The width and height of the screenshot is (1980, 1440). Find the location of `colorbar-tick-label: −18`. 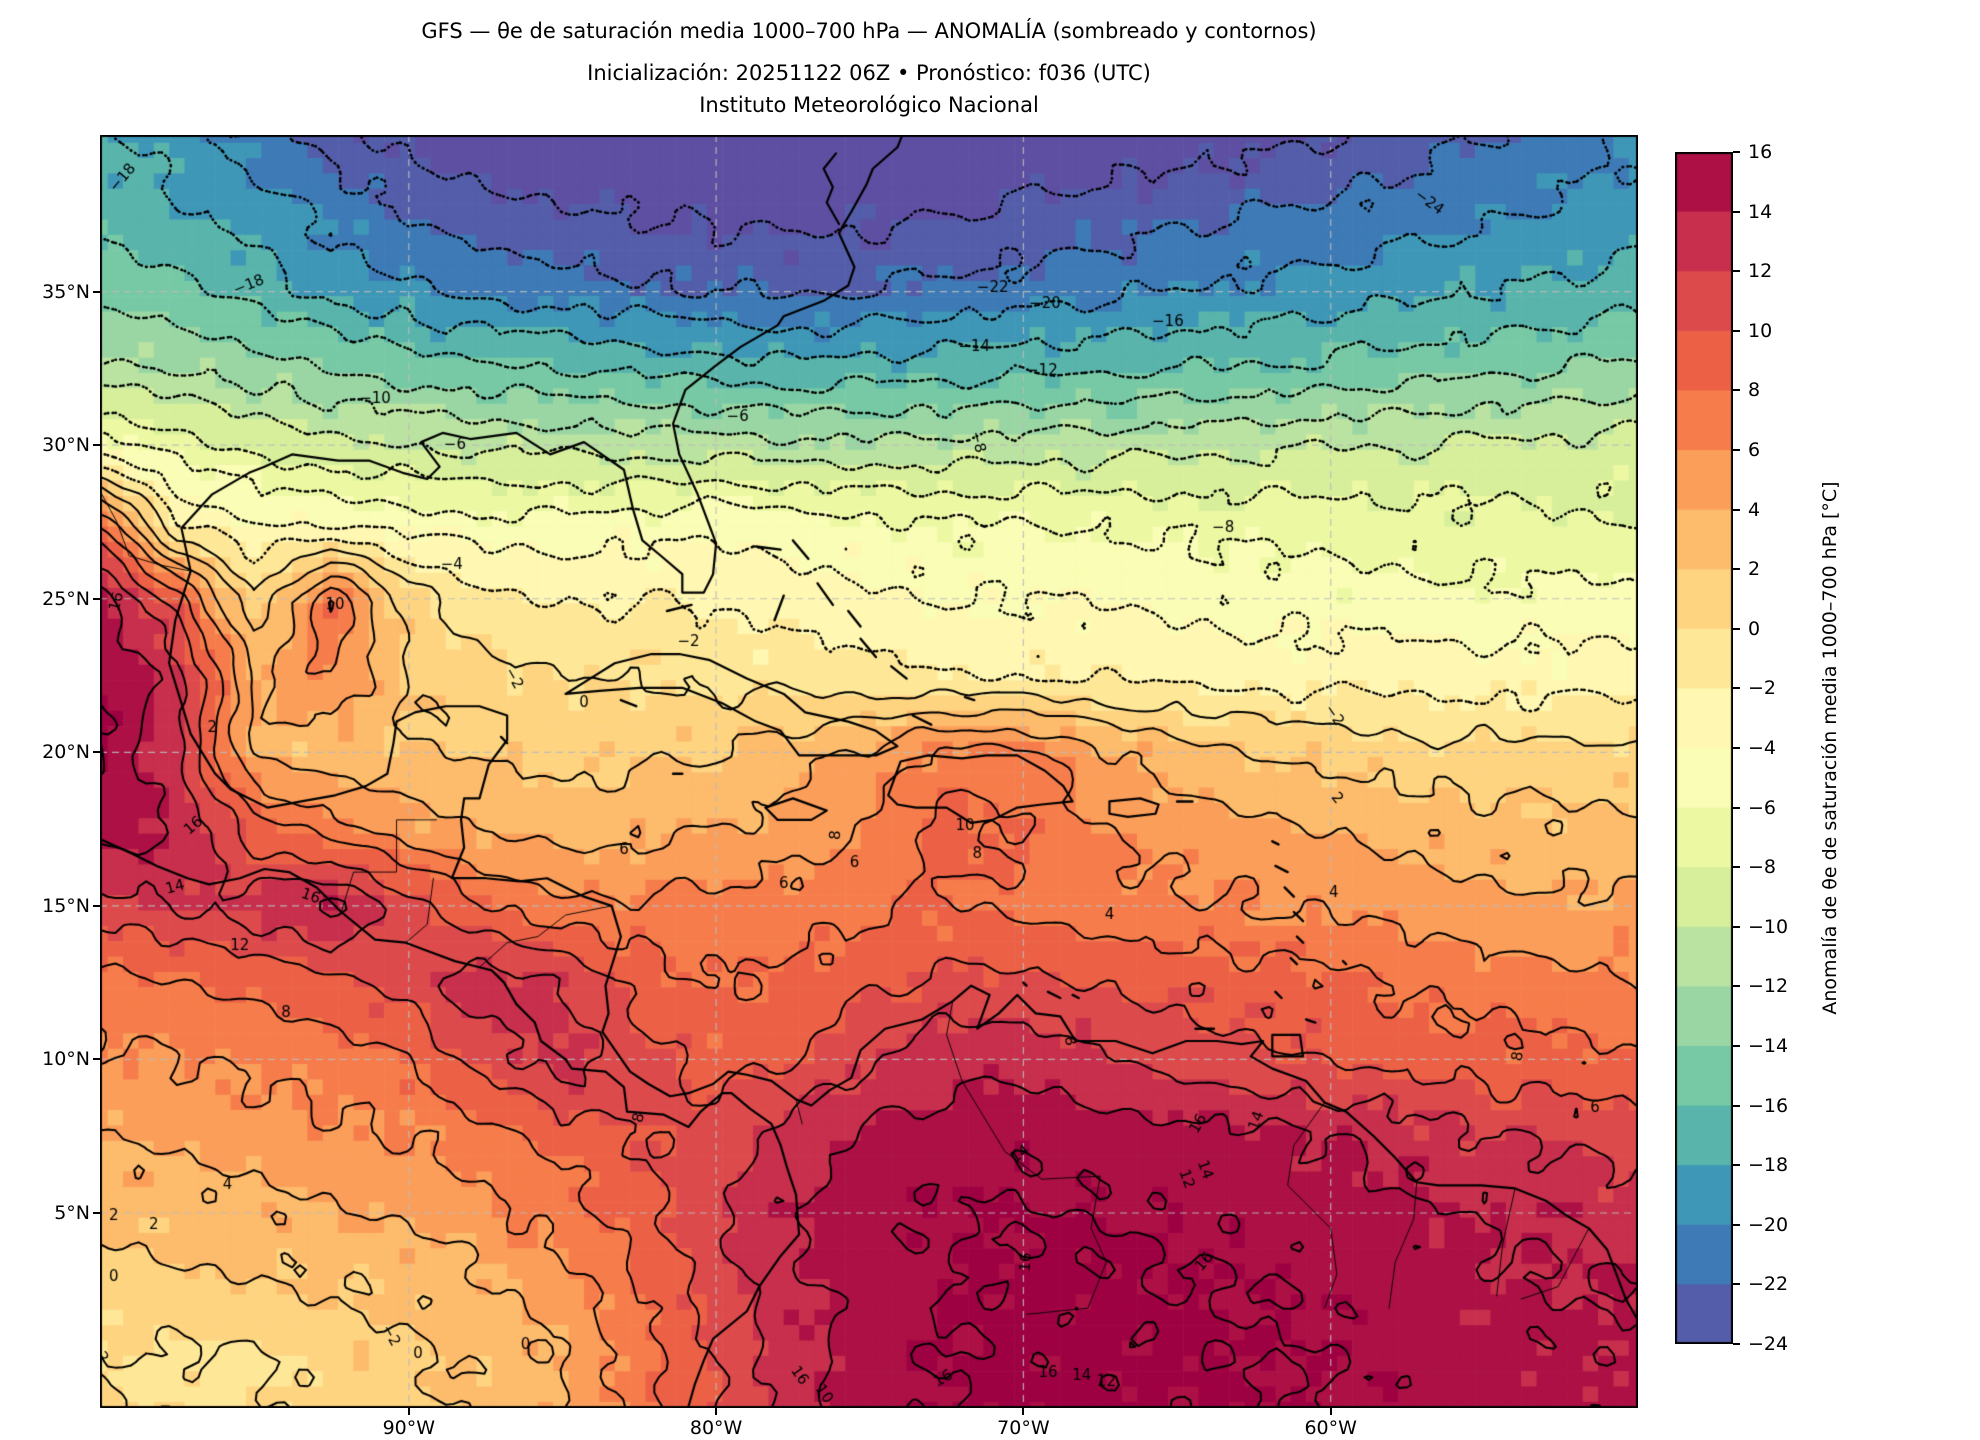

colorbar-tick-label: −18 is located at coordinates (1768, 1165).